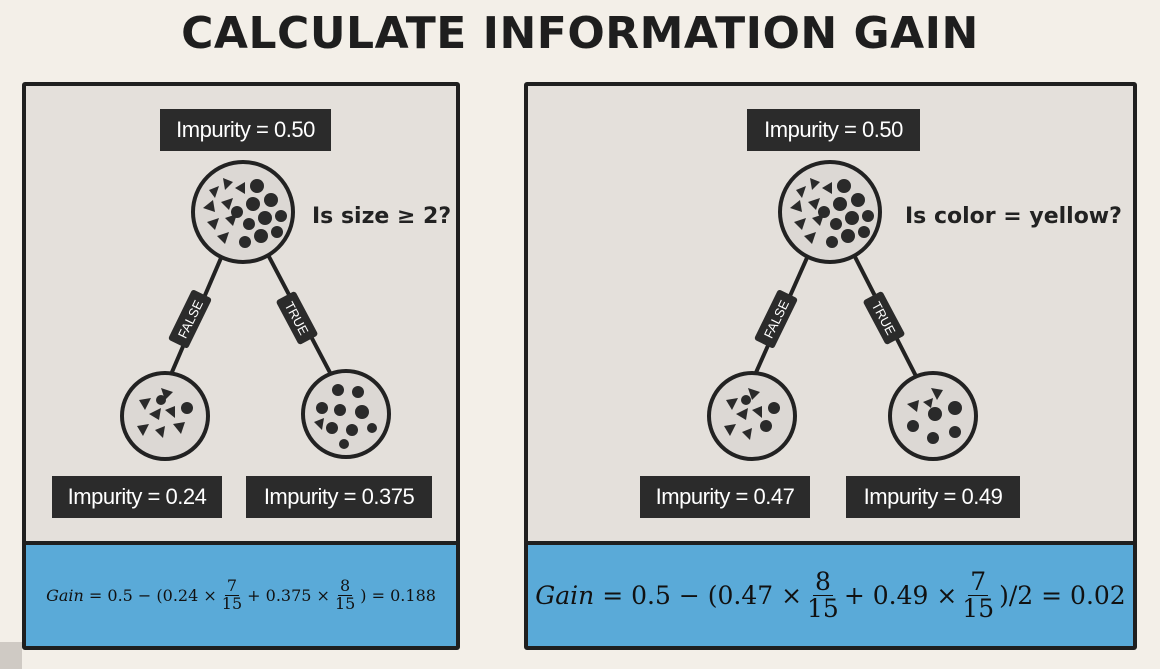 The width and height of the screenshot is (1160, 669). Describe the element at coordinates (137, 497) in the screenshot. I see `false-child-impurity-label: Impurity = 0.24` at that location.